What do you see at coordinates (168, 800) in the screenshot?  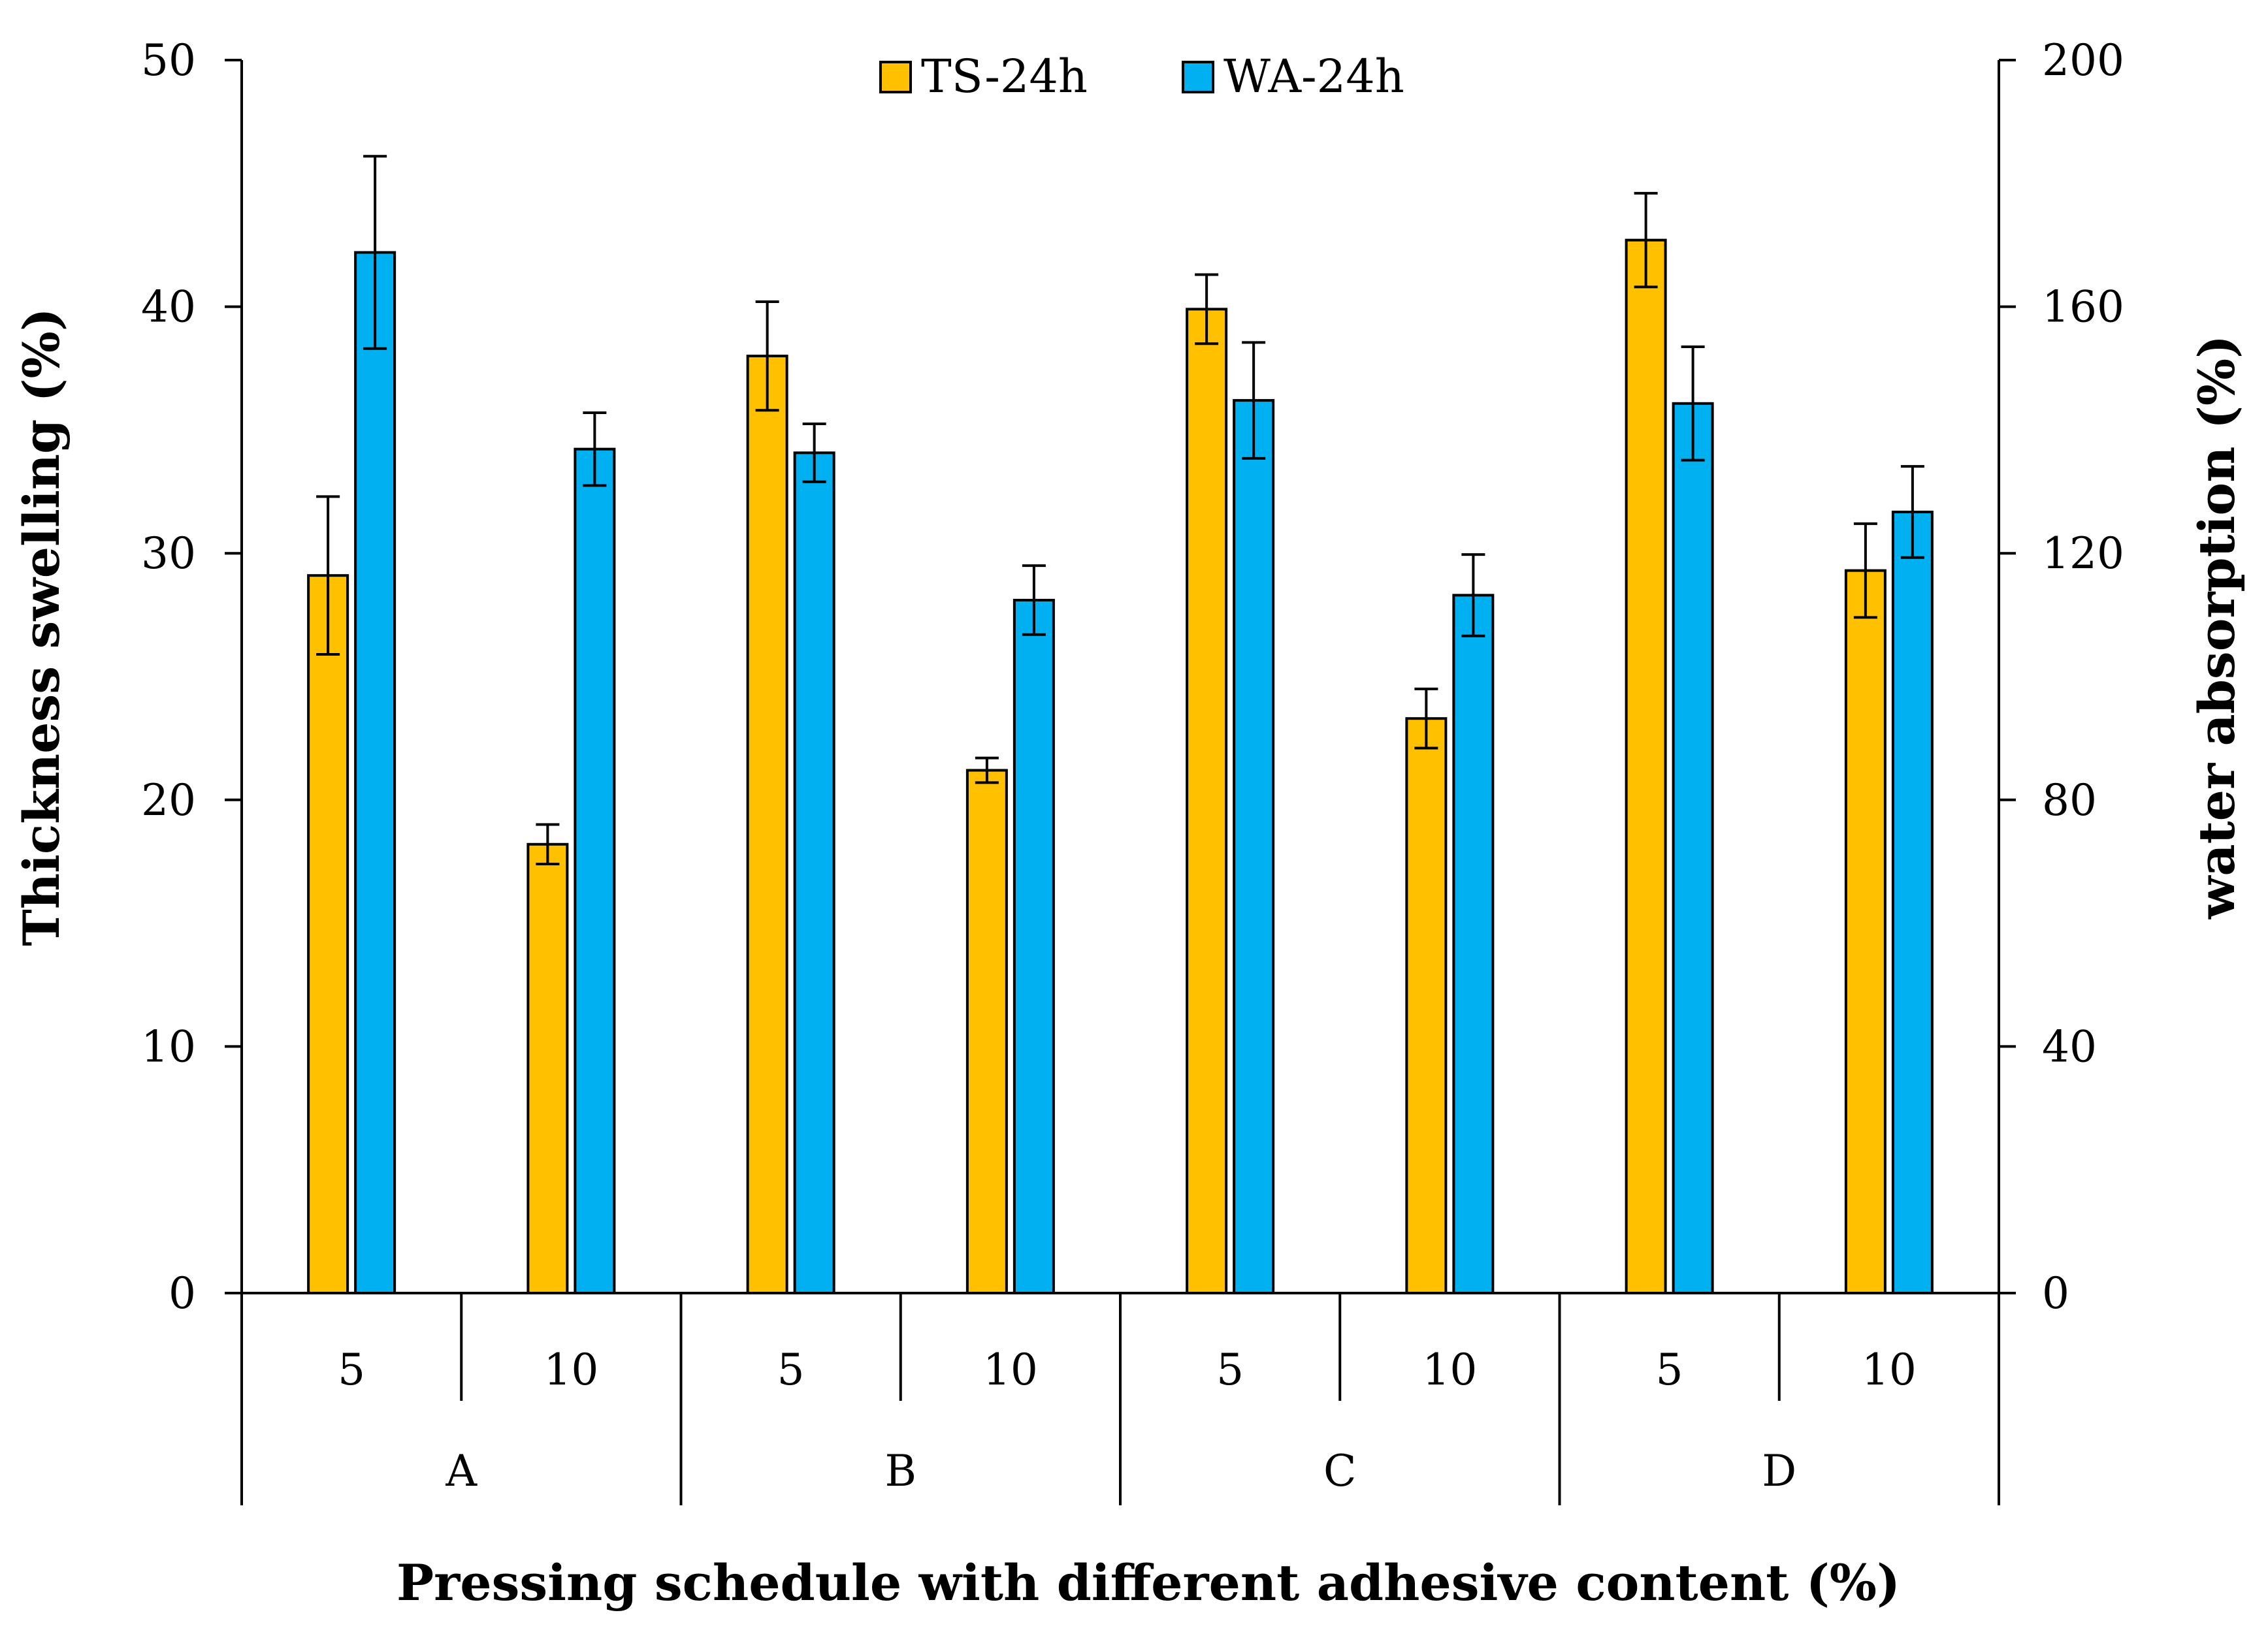 I see `y-tick-label-left: 20` at bounding box center [168, 800].